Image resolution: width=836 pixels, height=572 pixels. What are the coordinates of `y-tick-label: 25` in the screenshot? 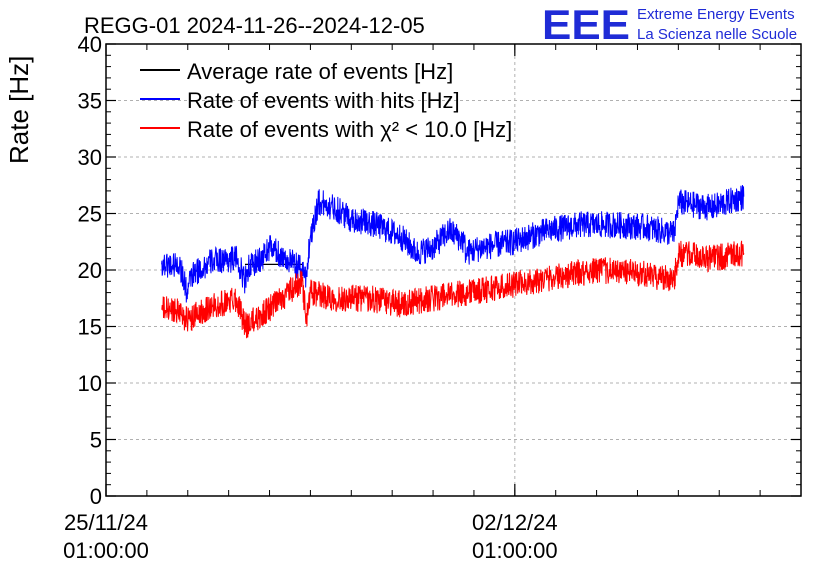 It's located at (90, 214).